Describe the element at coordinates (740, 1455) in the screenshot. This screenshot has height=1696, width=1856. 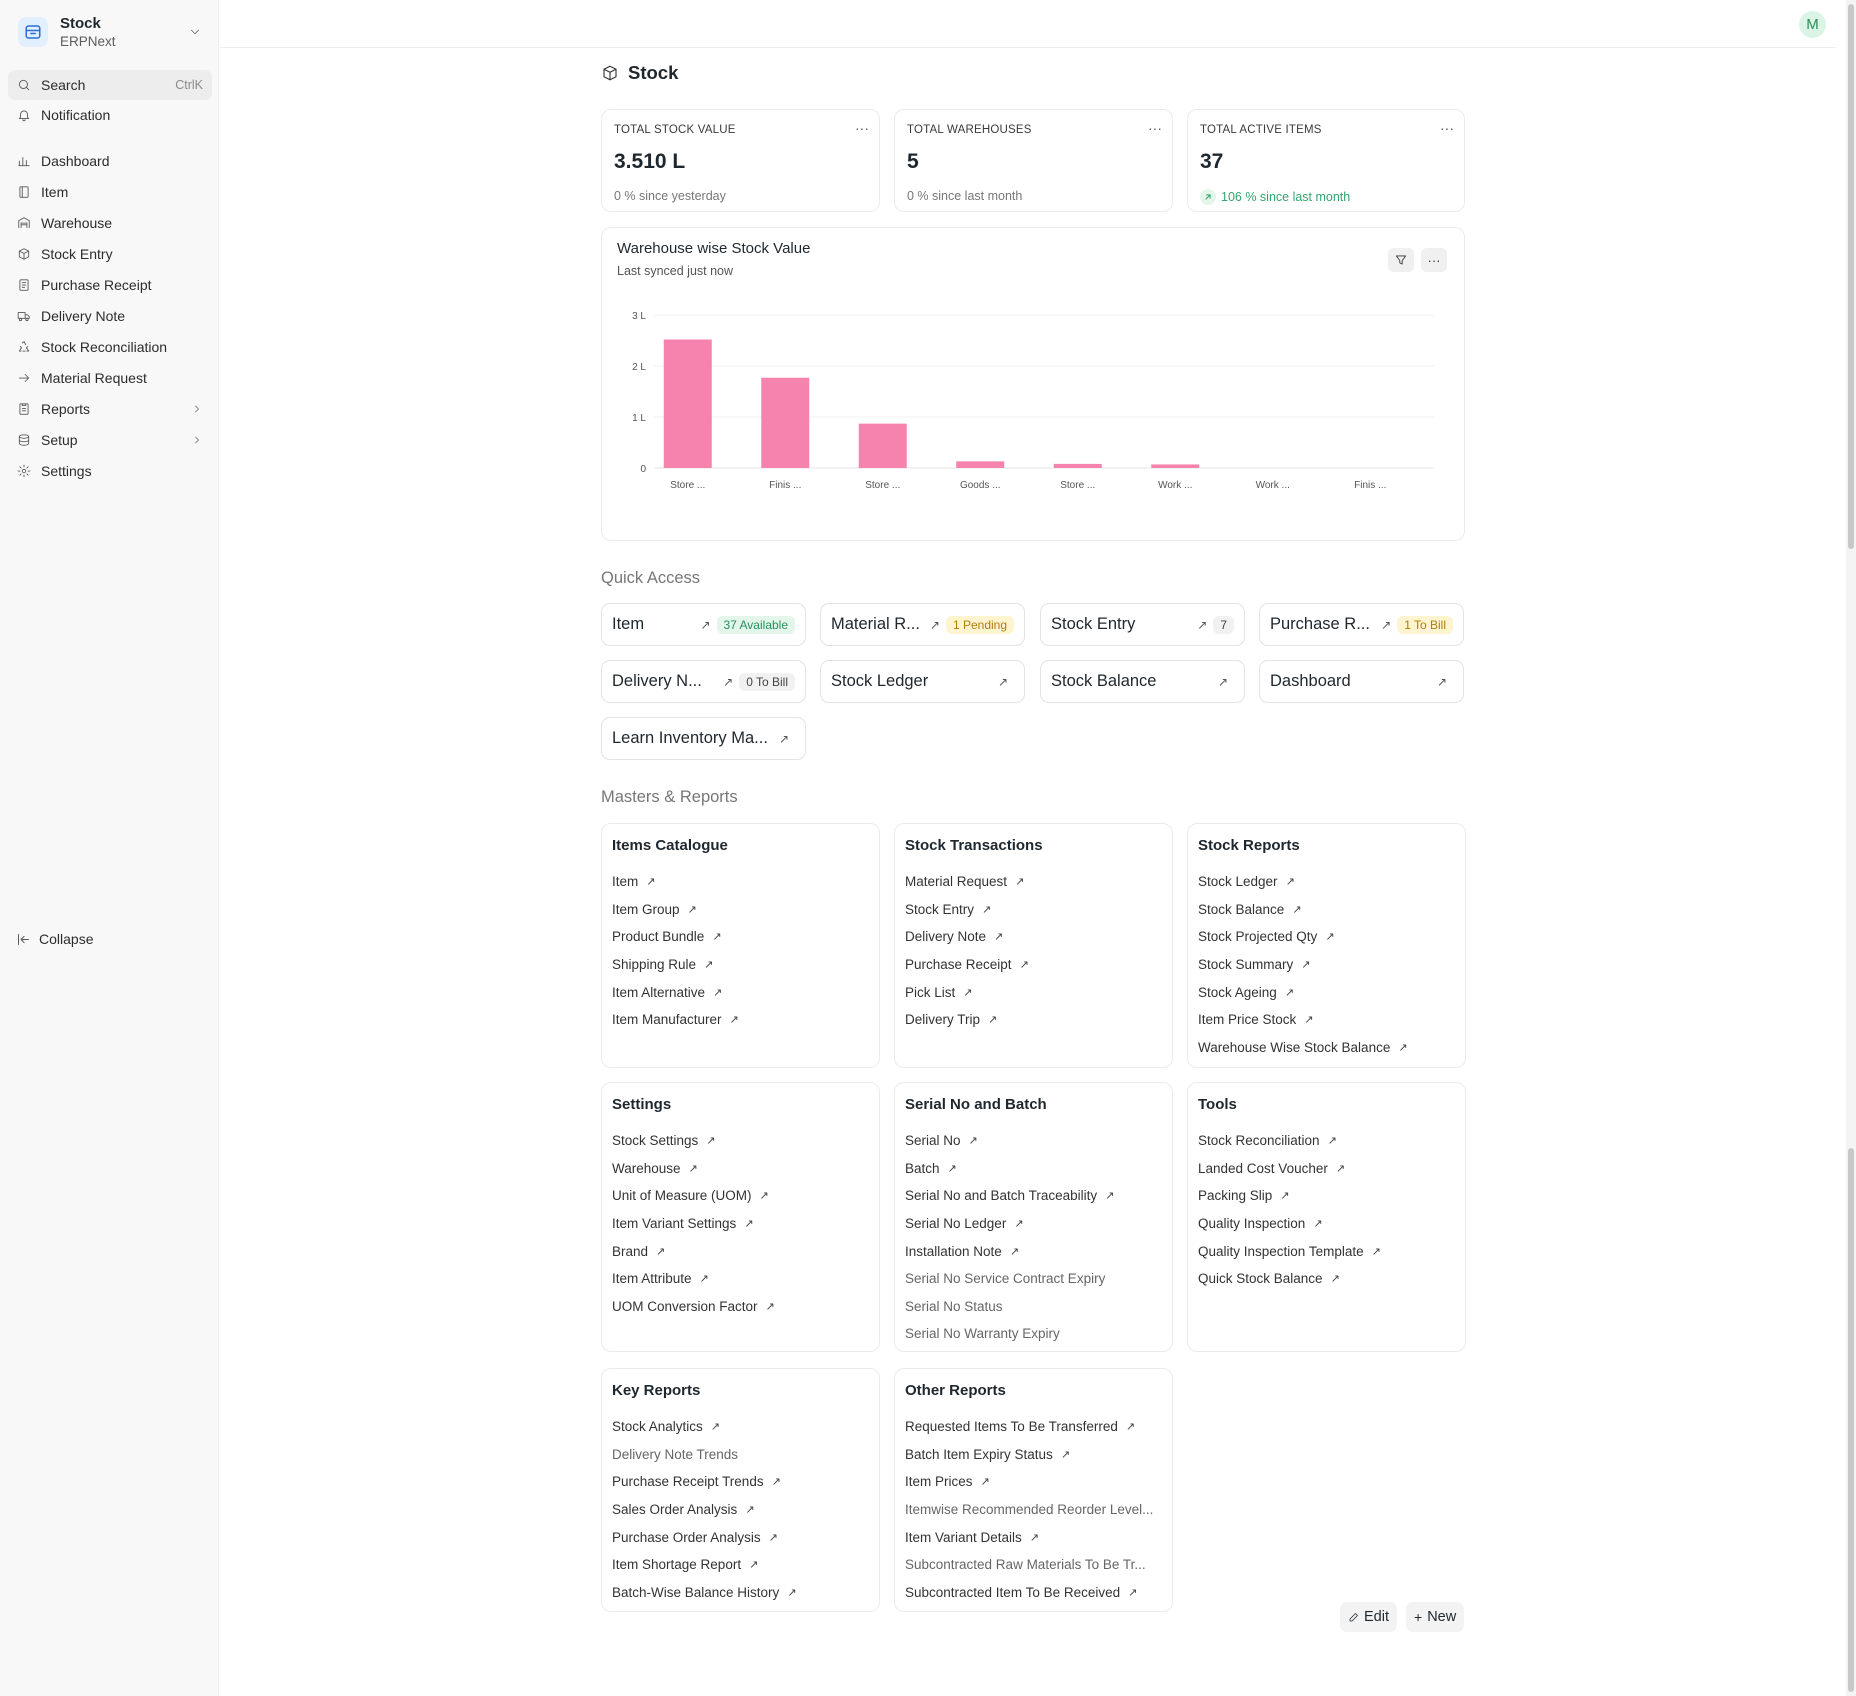
I see `link-item: Delivery Note Trends` at that location.